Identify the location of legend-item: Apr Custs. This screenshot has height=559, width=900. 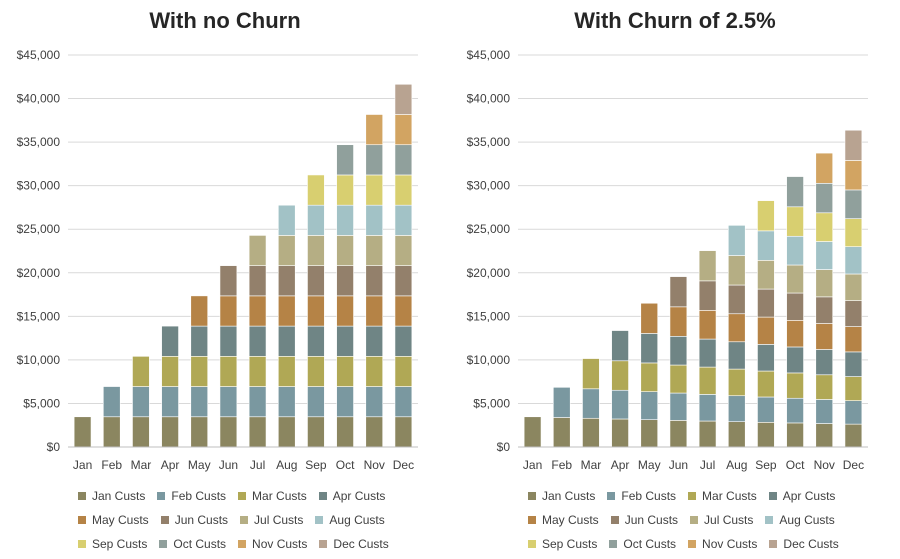
(802, 496).